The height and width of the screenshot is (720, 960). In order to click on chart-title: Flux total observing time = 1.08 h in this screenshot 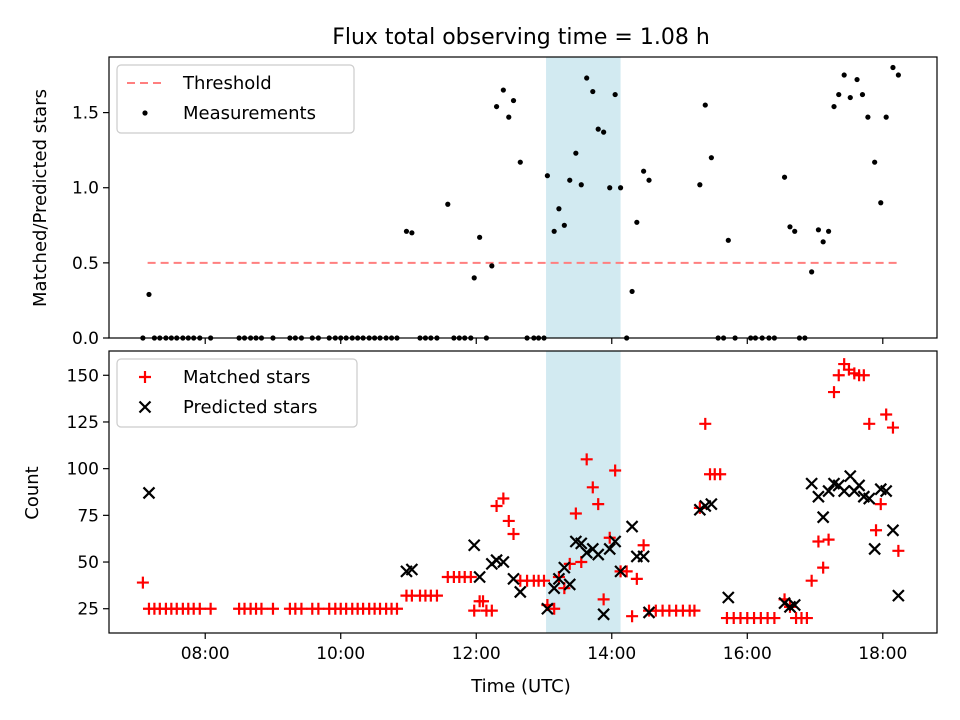, I will do `click(521, 37)`.